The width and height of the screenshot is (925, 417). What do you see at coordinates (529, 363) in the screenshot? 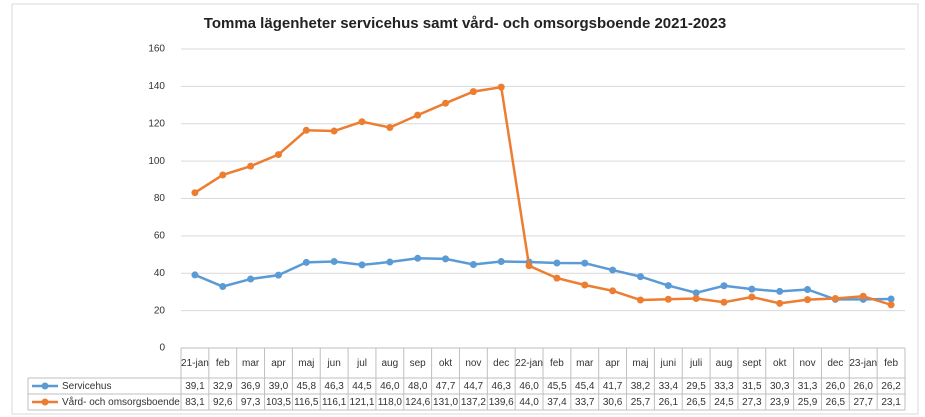
I see `x-tick-label: 22-jan` at bounding box center [529, 363].